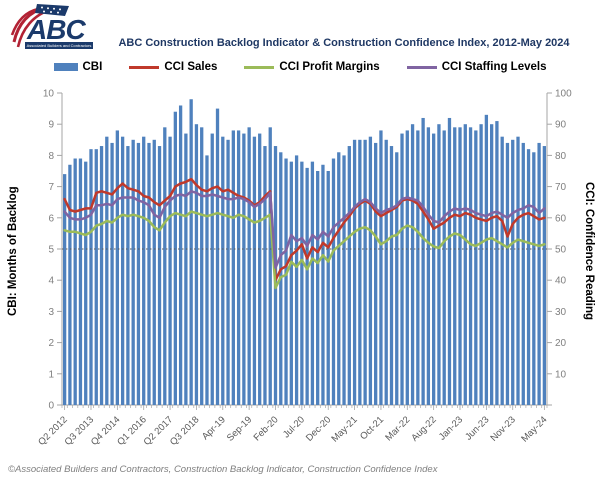 Image resolution: width=600 pixels, height=500 pixels. Describe the element at coordinates (563, 94) in the screenshot. I see `svg-text: 100` at that location.